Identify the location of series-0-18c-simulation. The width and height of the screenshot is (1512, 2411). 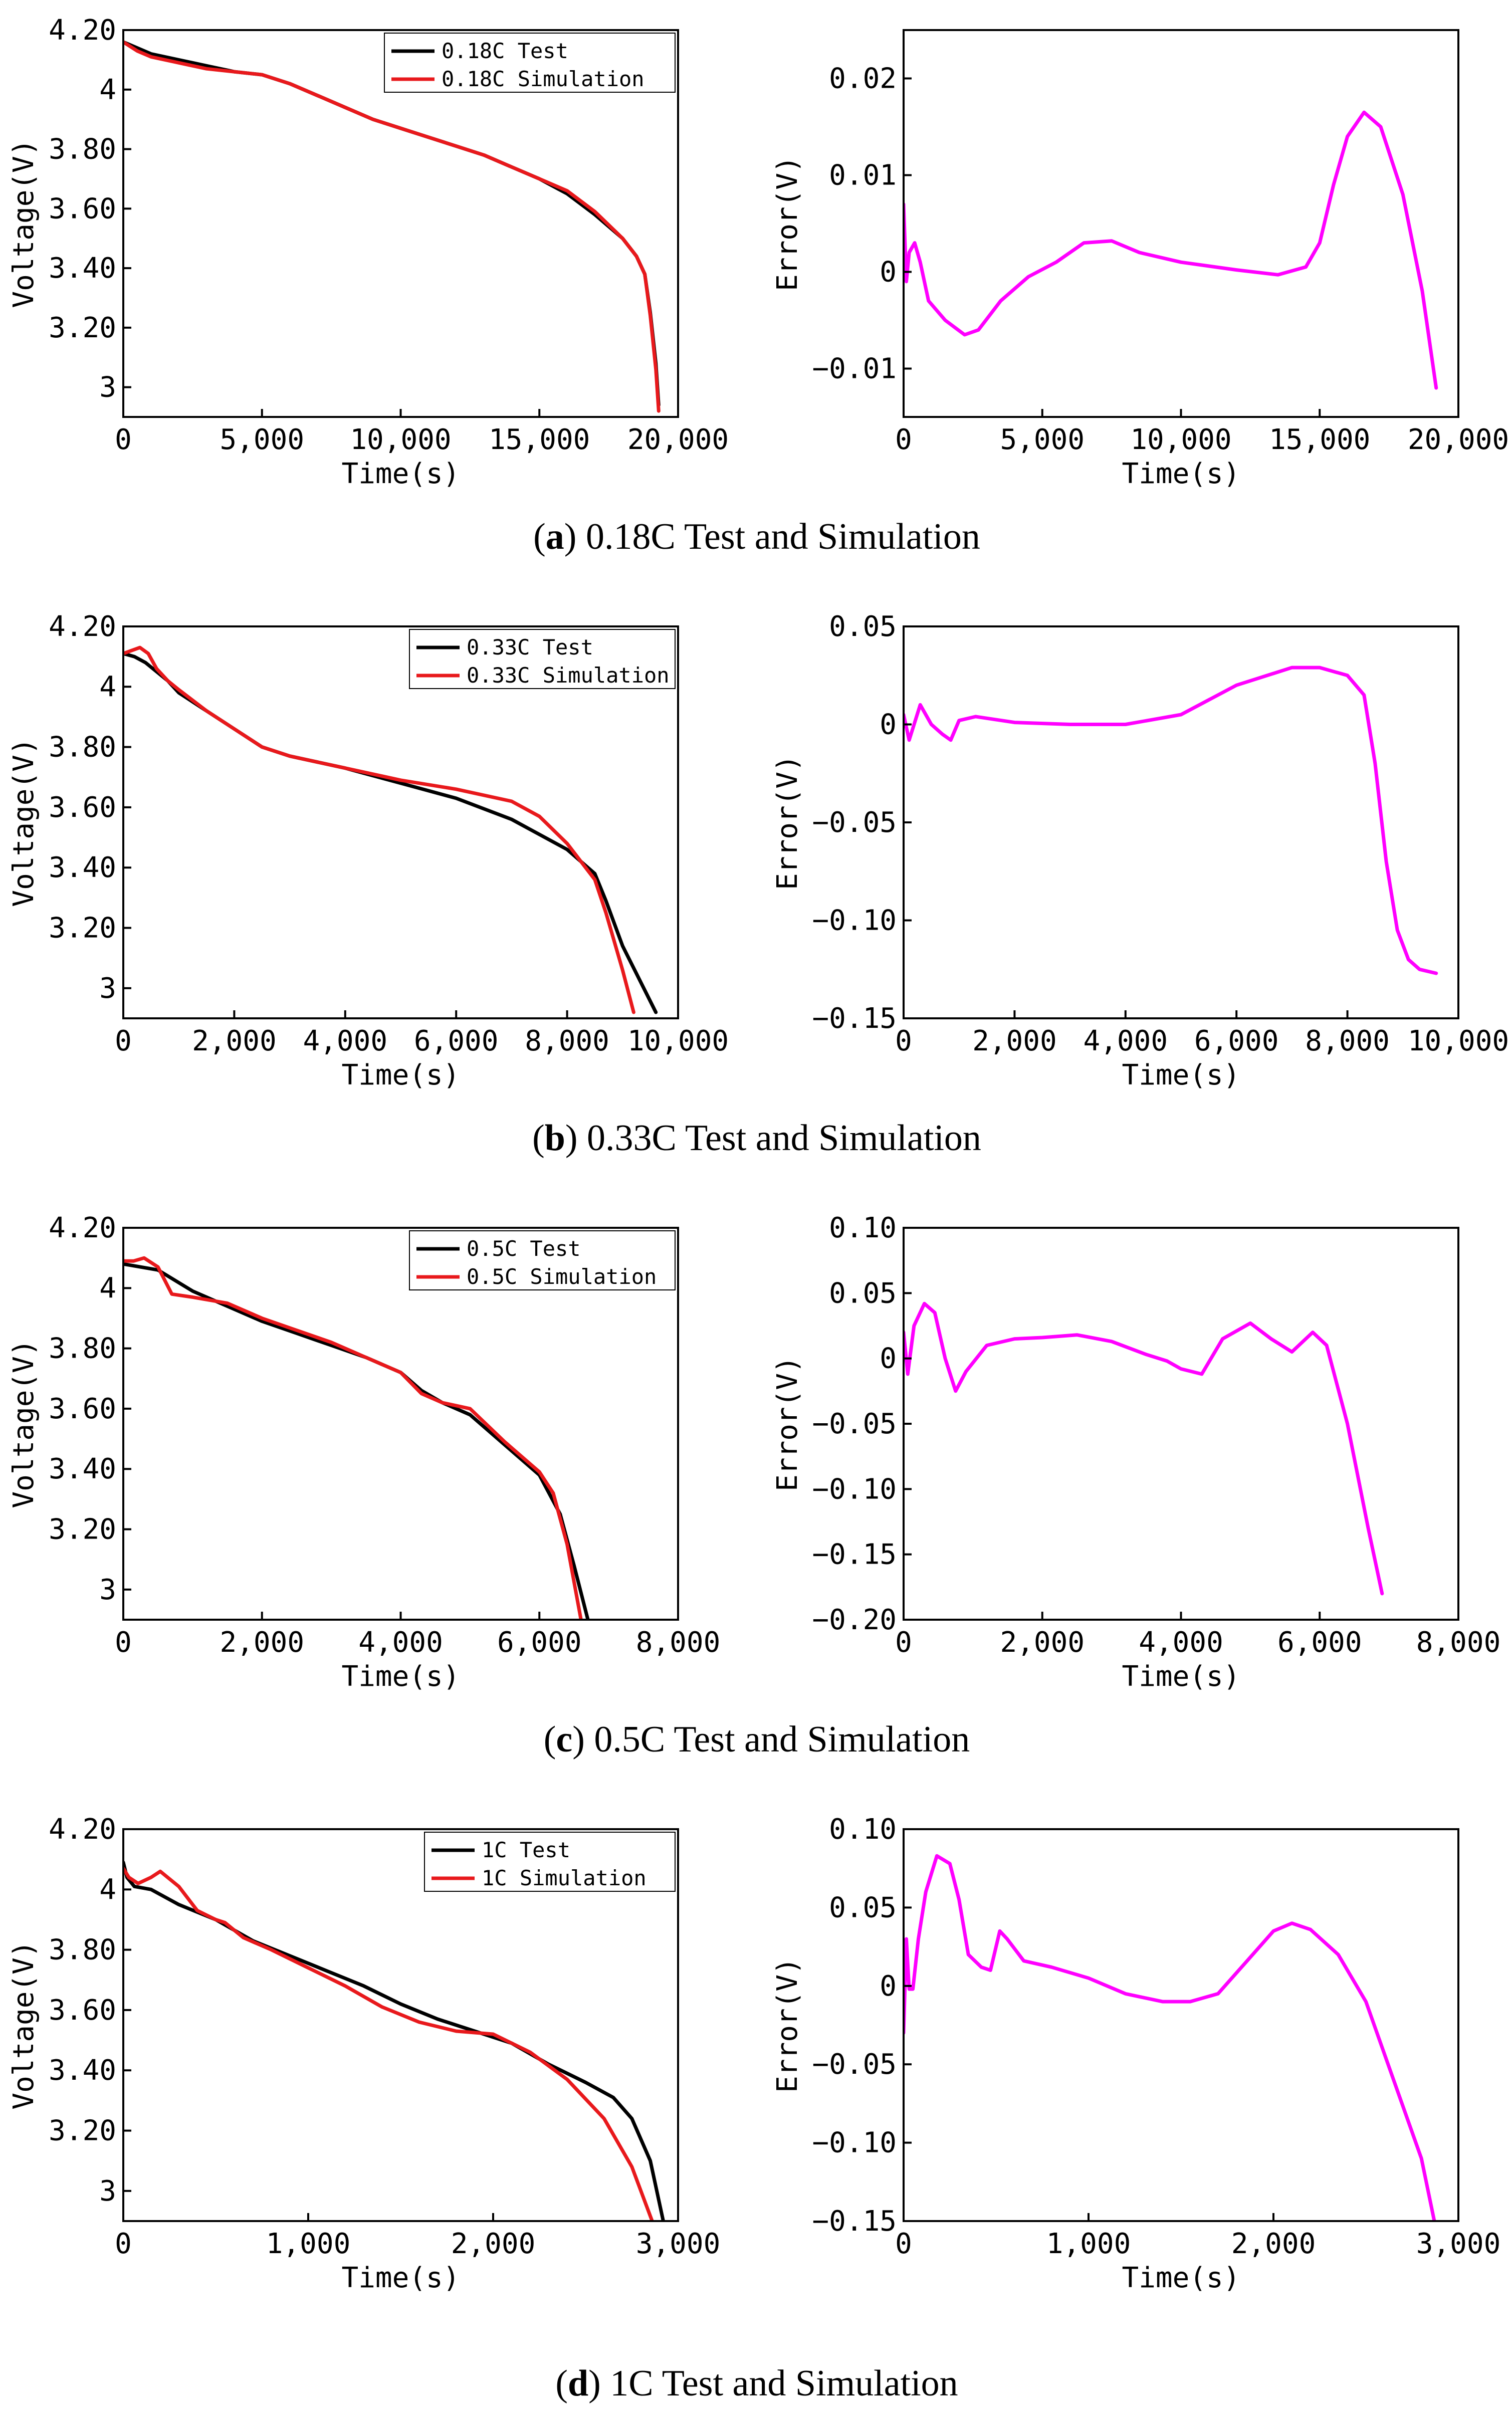
(392, 226).